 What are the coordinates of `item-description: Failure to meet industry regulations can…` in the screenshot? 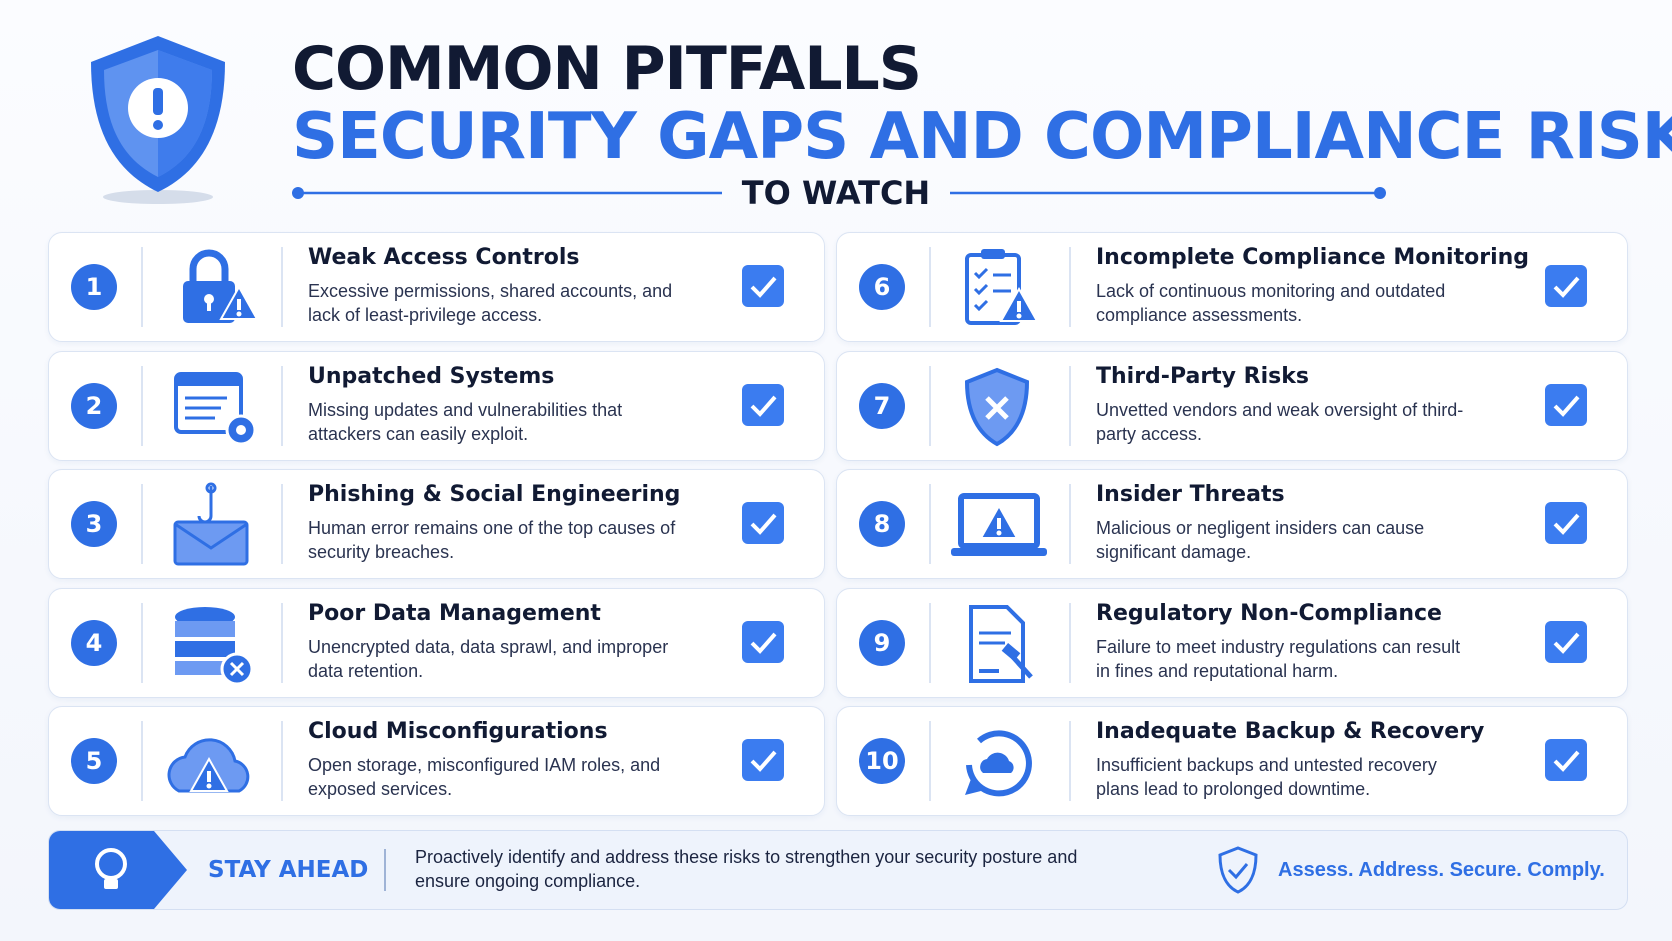 It's located at (1278, 658).